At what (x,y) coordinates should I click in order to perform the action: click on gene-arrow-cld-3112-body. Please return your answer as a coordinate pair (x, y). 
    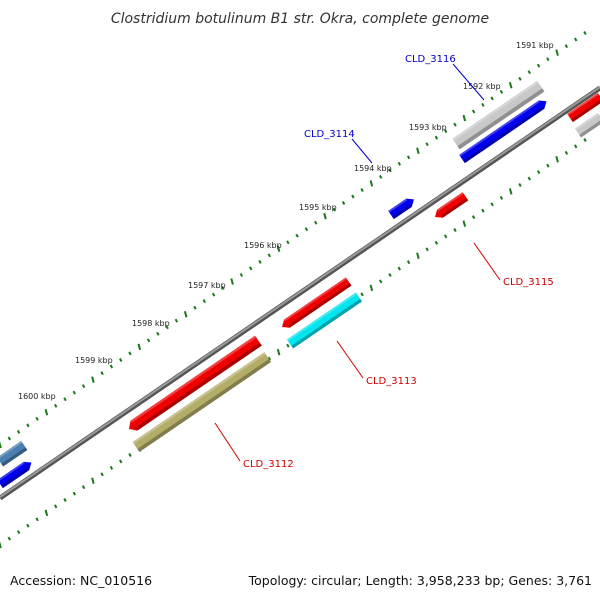
    Looking at the image, I should click on (195, 383).